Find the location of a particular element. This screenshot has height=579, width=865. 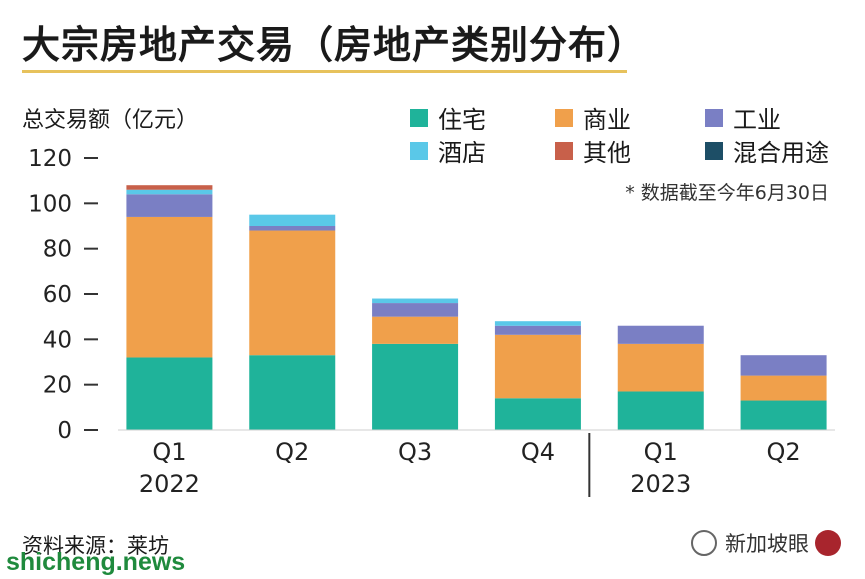

x-tick-label: Q3 is located at coordinates (415, 452).